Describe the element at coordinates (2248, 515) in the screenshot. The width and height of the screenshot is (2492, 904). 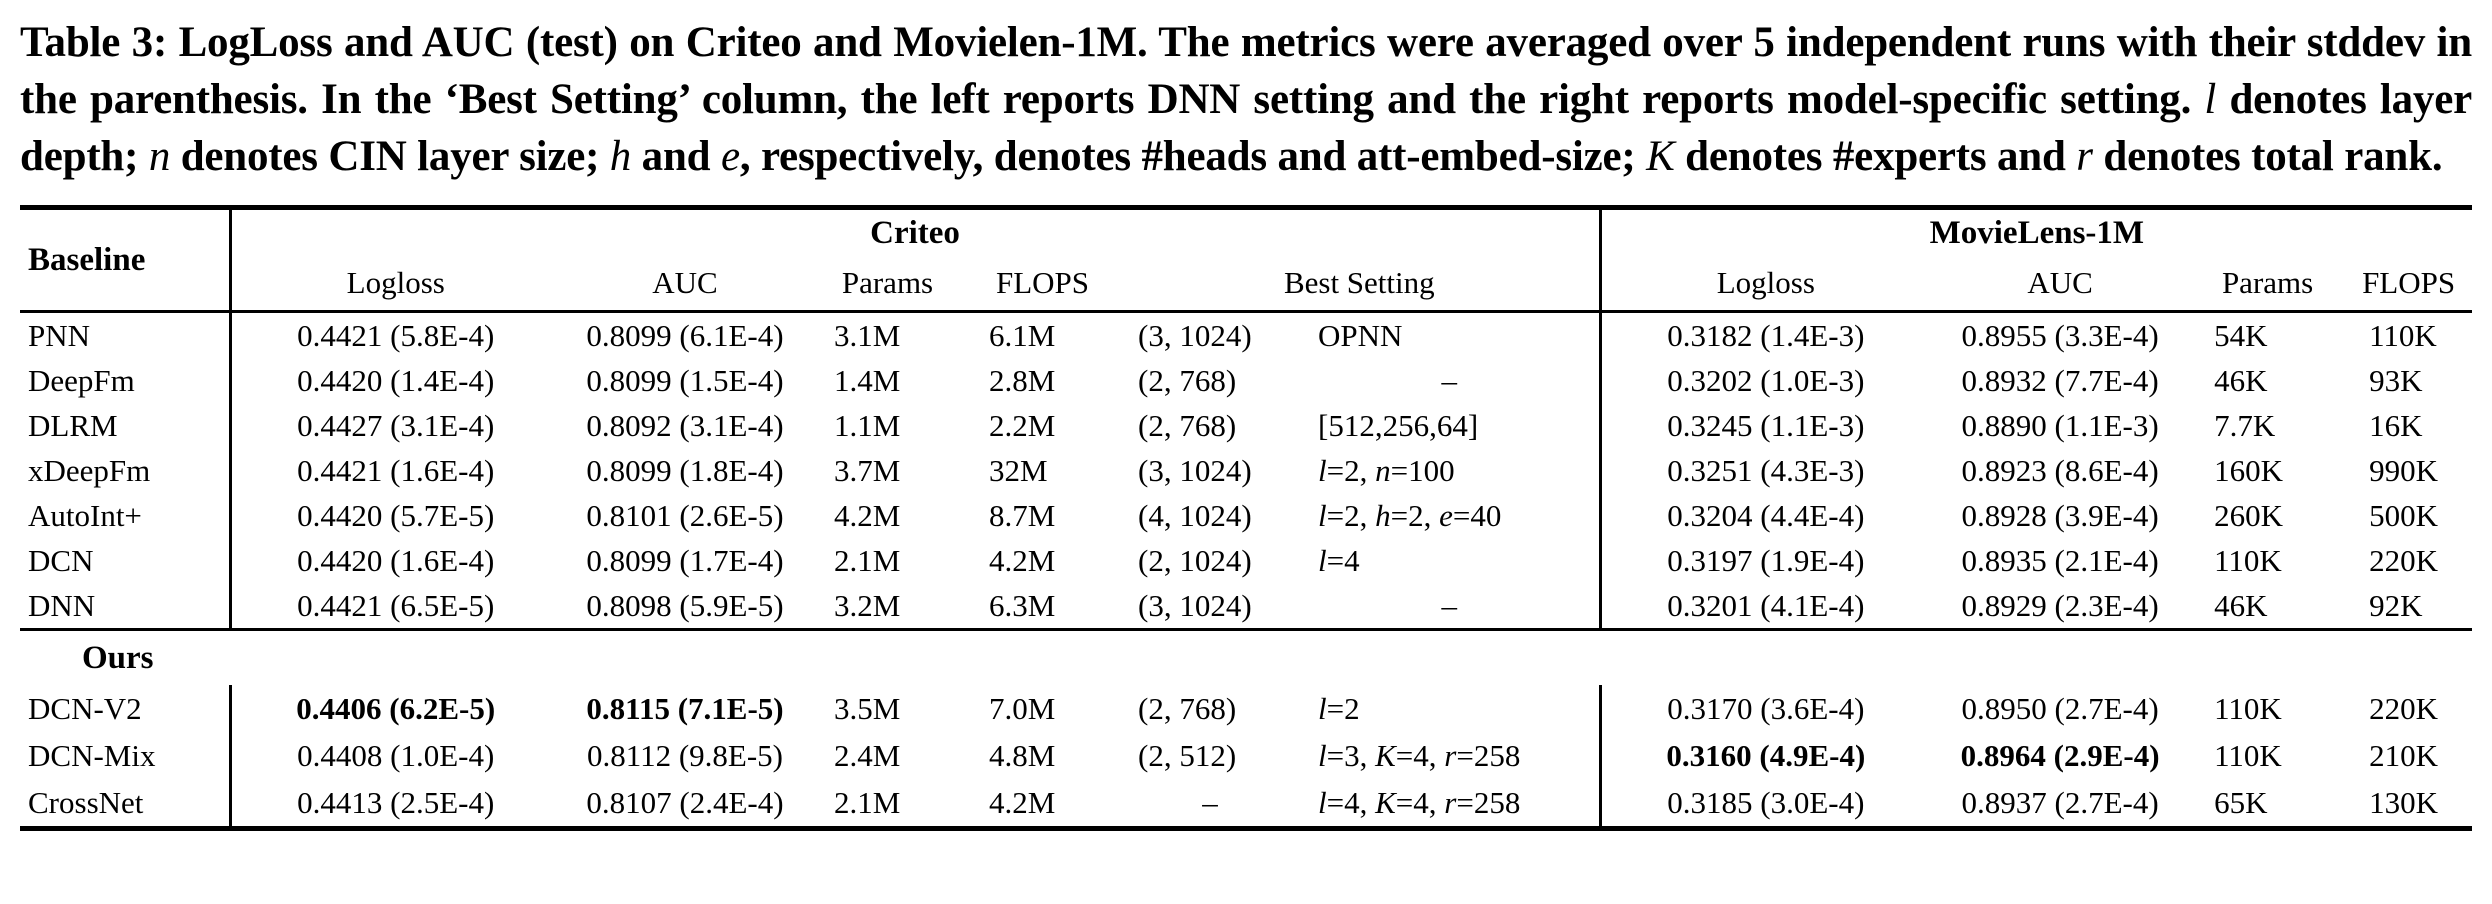
I see `movielens-params-cell: 260K` at that location.